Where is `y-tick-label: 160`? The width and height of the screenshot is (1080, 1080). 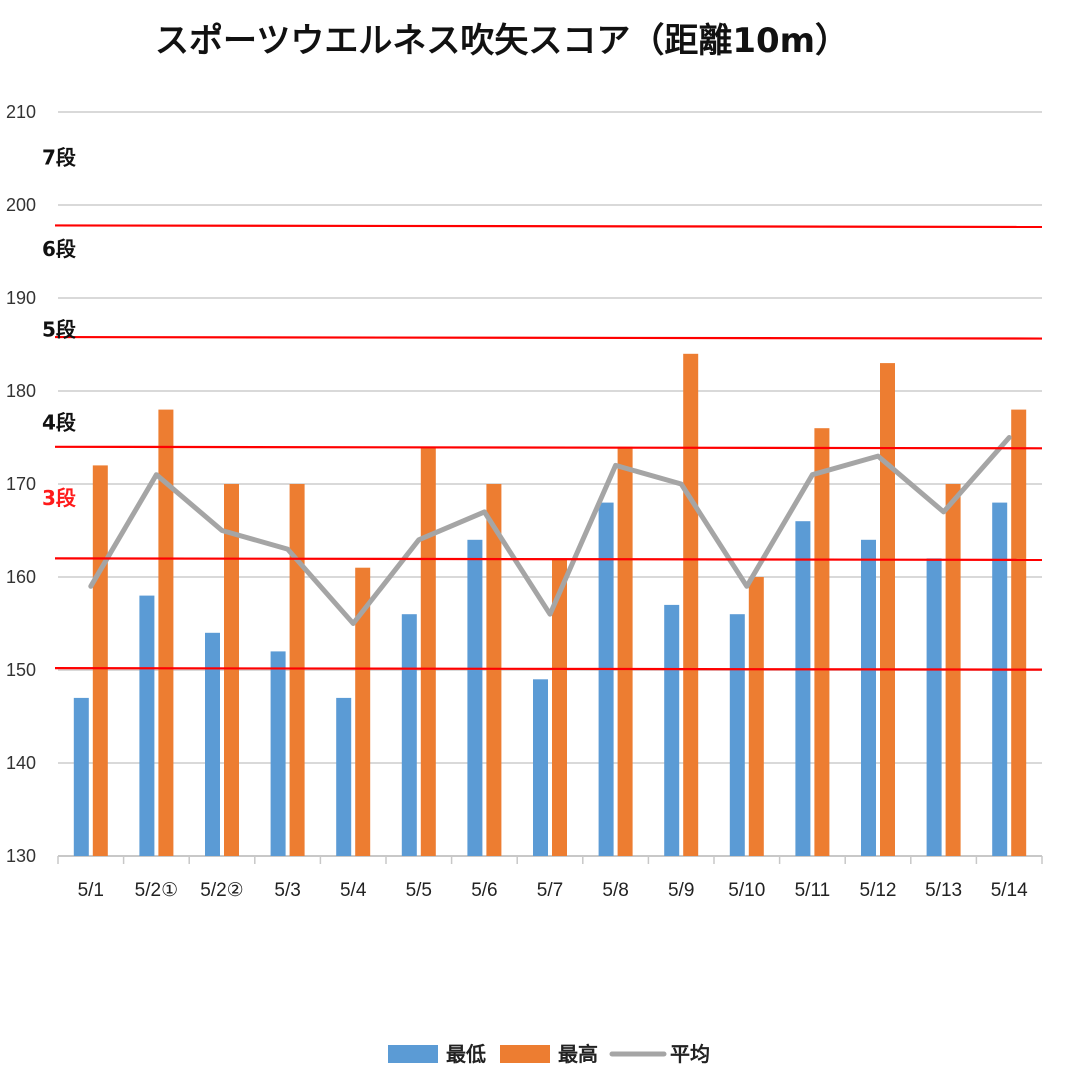
y-tick-label: 160 is located at coordinates (21, 577).